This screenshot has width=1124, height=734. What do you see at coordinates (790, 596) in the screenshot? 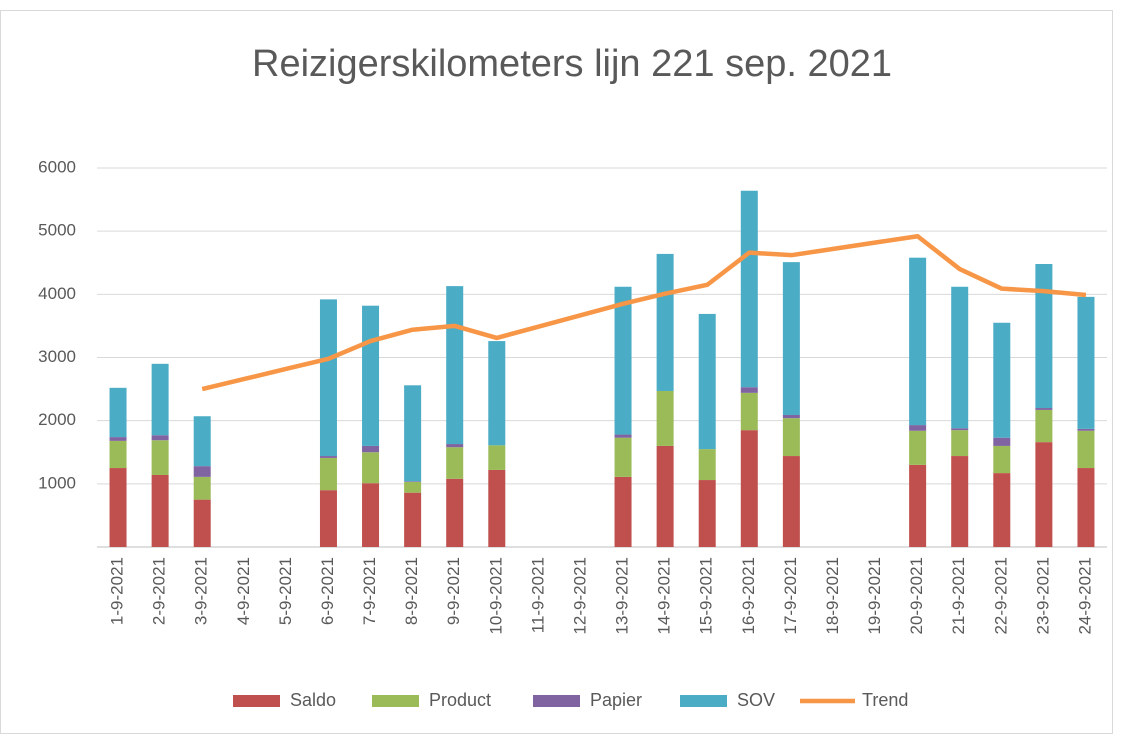
I see `x-tick-label: 17-9-2021` at bounding box center [790, 596].